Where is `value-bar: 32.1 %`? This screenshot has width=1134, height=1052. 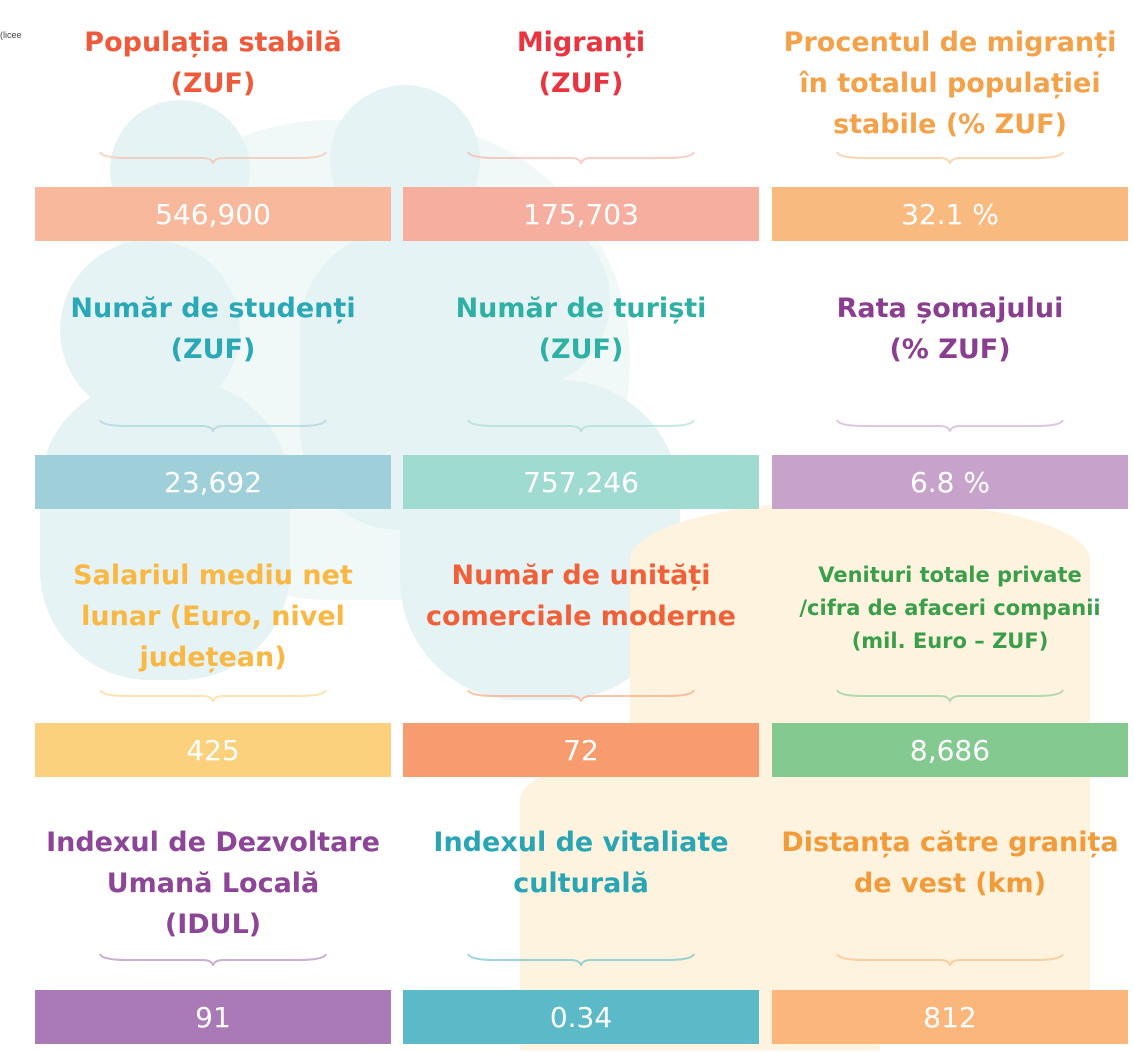
value-bar: 32.1 % is located at coordinates (950, 214).